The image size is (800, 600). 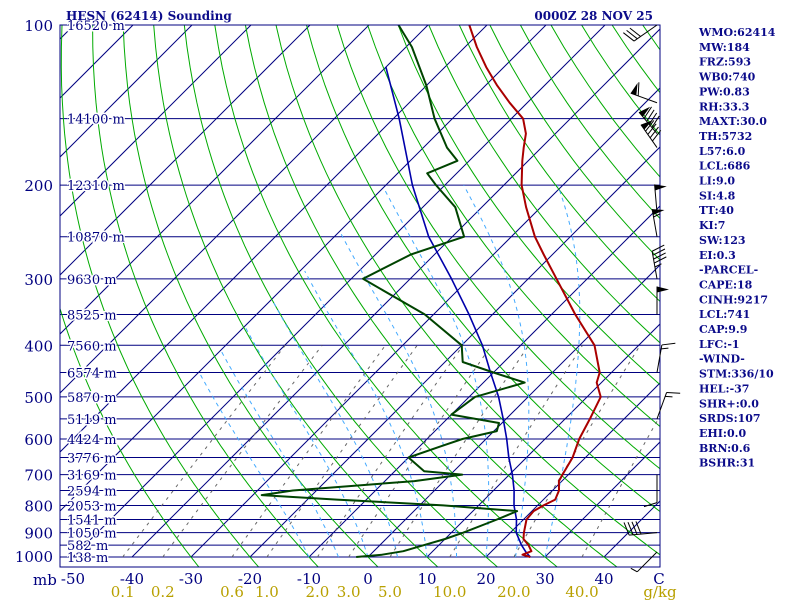 What do you see at coordinates (92, 506) in the screenshot?
I see `height-label: 2053 m` at bounding box center [92, 506].